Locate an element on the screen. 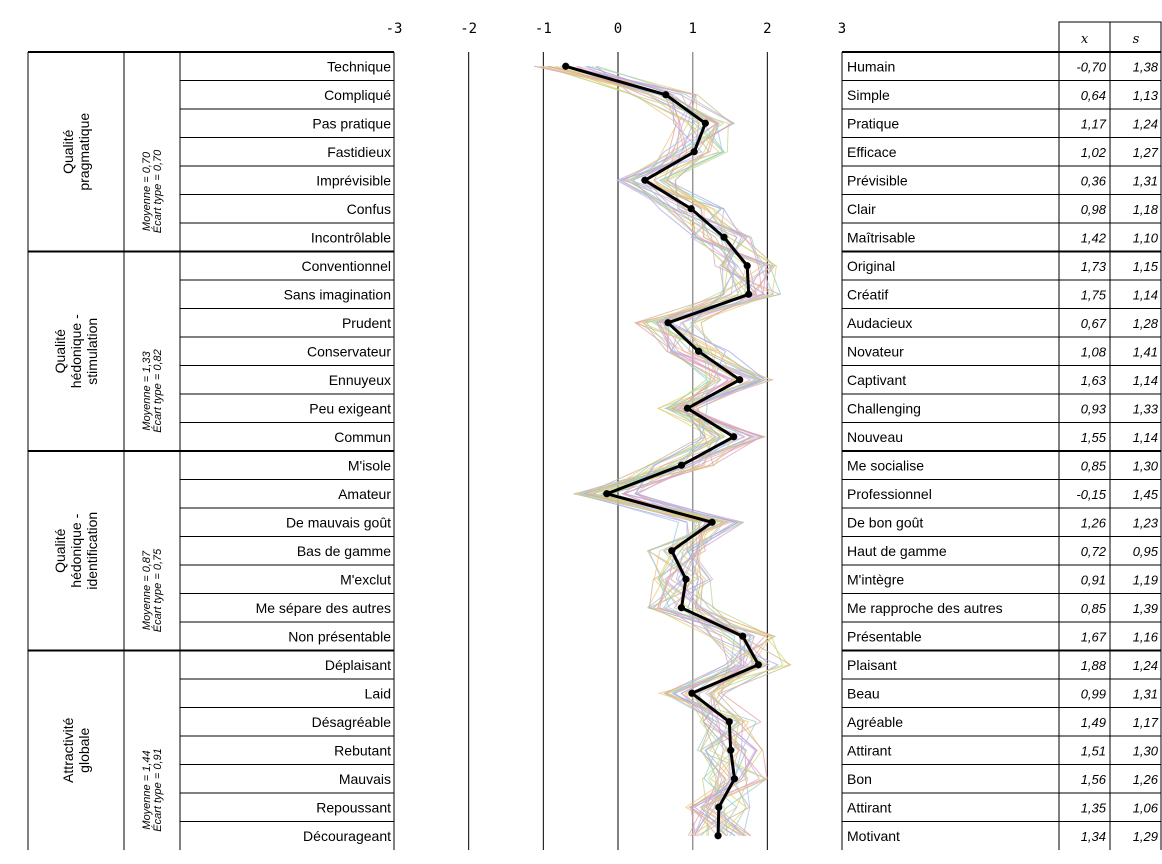 The width and height of the screenshot is (1162, 864). x-tick-label: -2 is located at coordinates (468, 29).